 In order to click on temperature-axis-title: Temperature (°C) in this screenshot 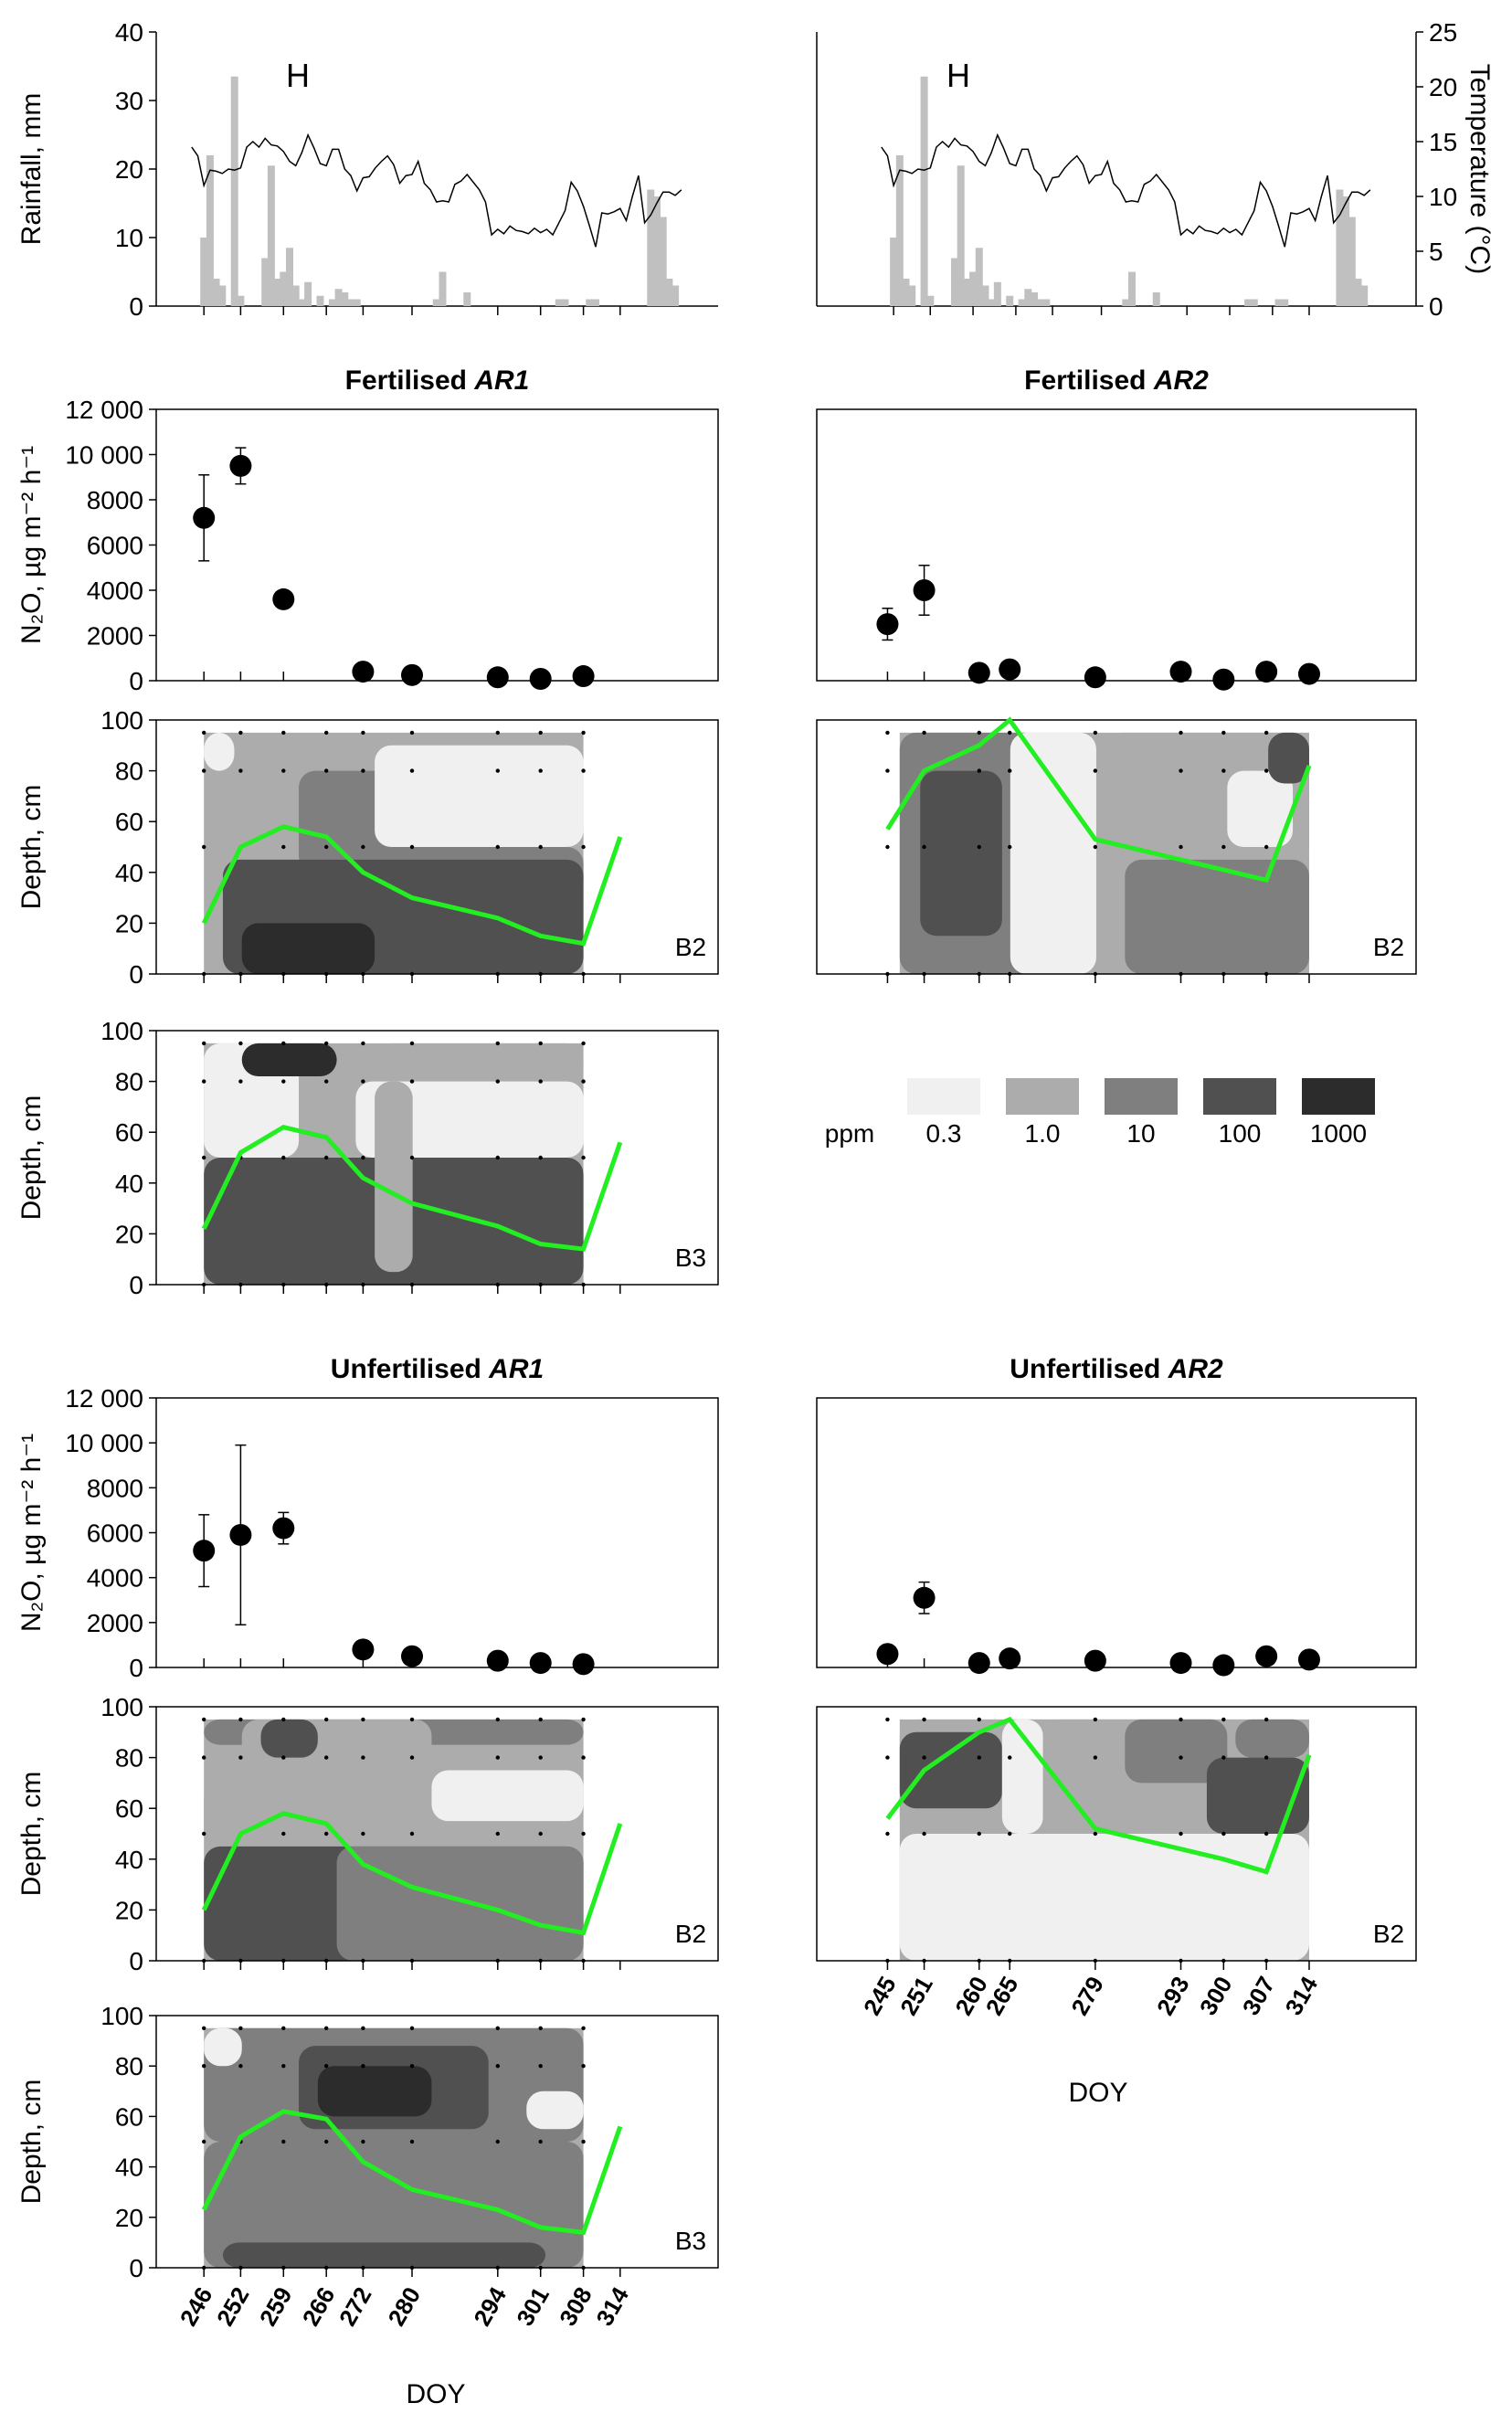, I will do `click(1479, 169)`.